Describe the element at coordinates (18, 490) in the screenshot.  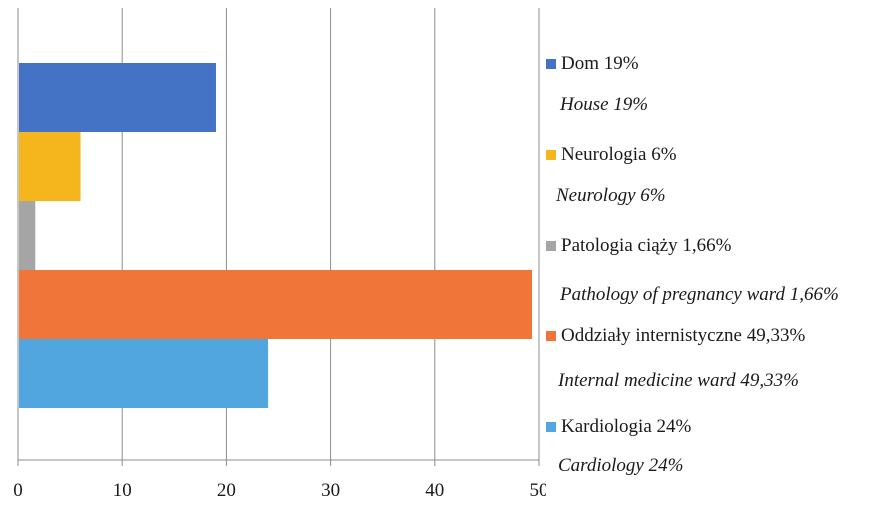
I see `tick-label-0: 0` at that location.